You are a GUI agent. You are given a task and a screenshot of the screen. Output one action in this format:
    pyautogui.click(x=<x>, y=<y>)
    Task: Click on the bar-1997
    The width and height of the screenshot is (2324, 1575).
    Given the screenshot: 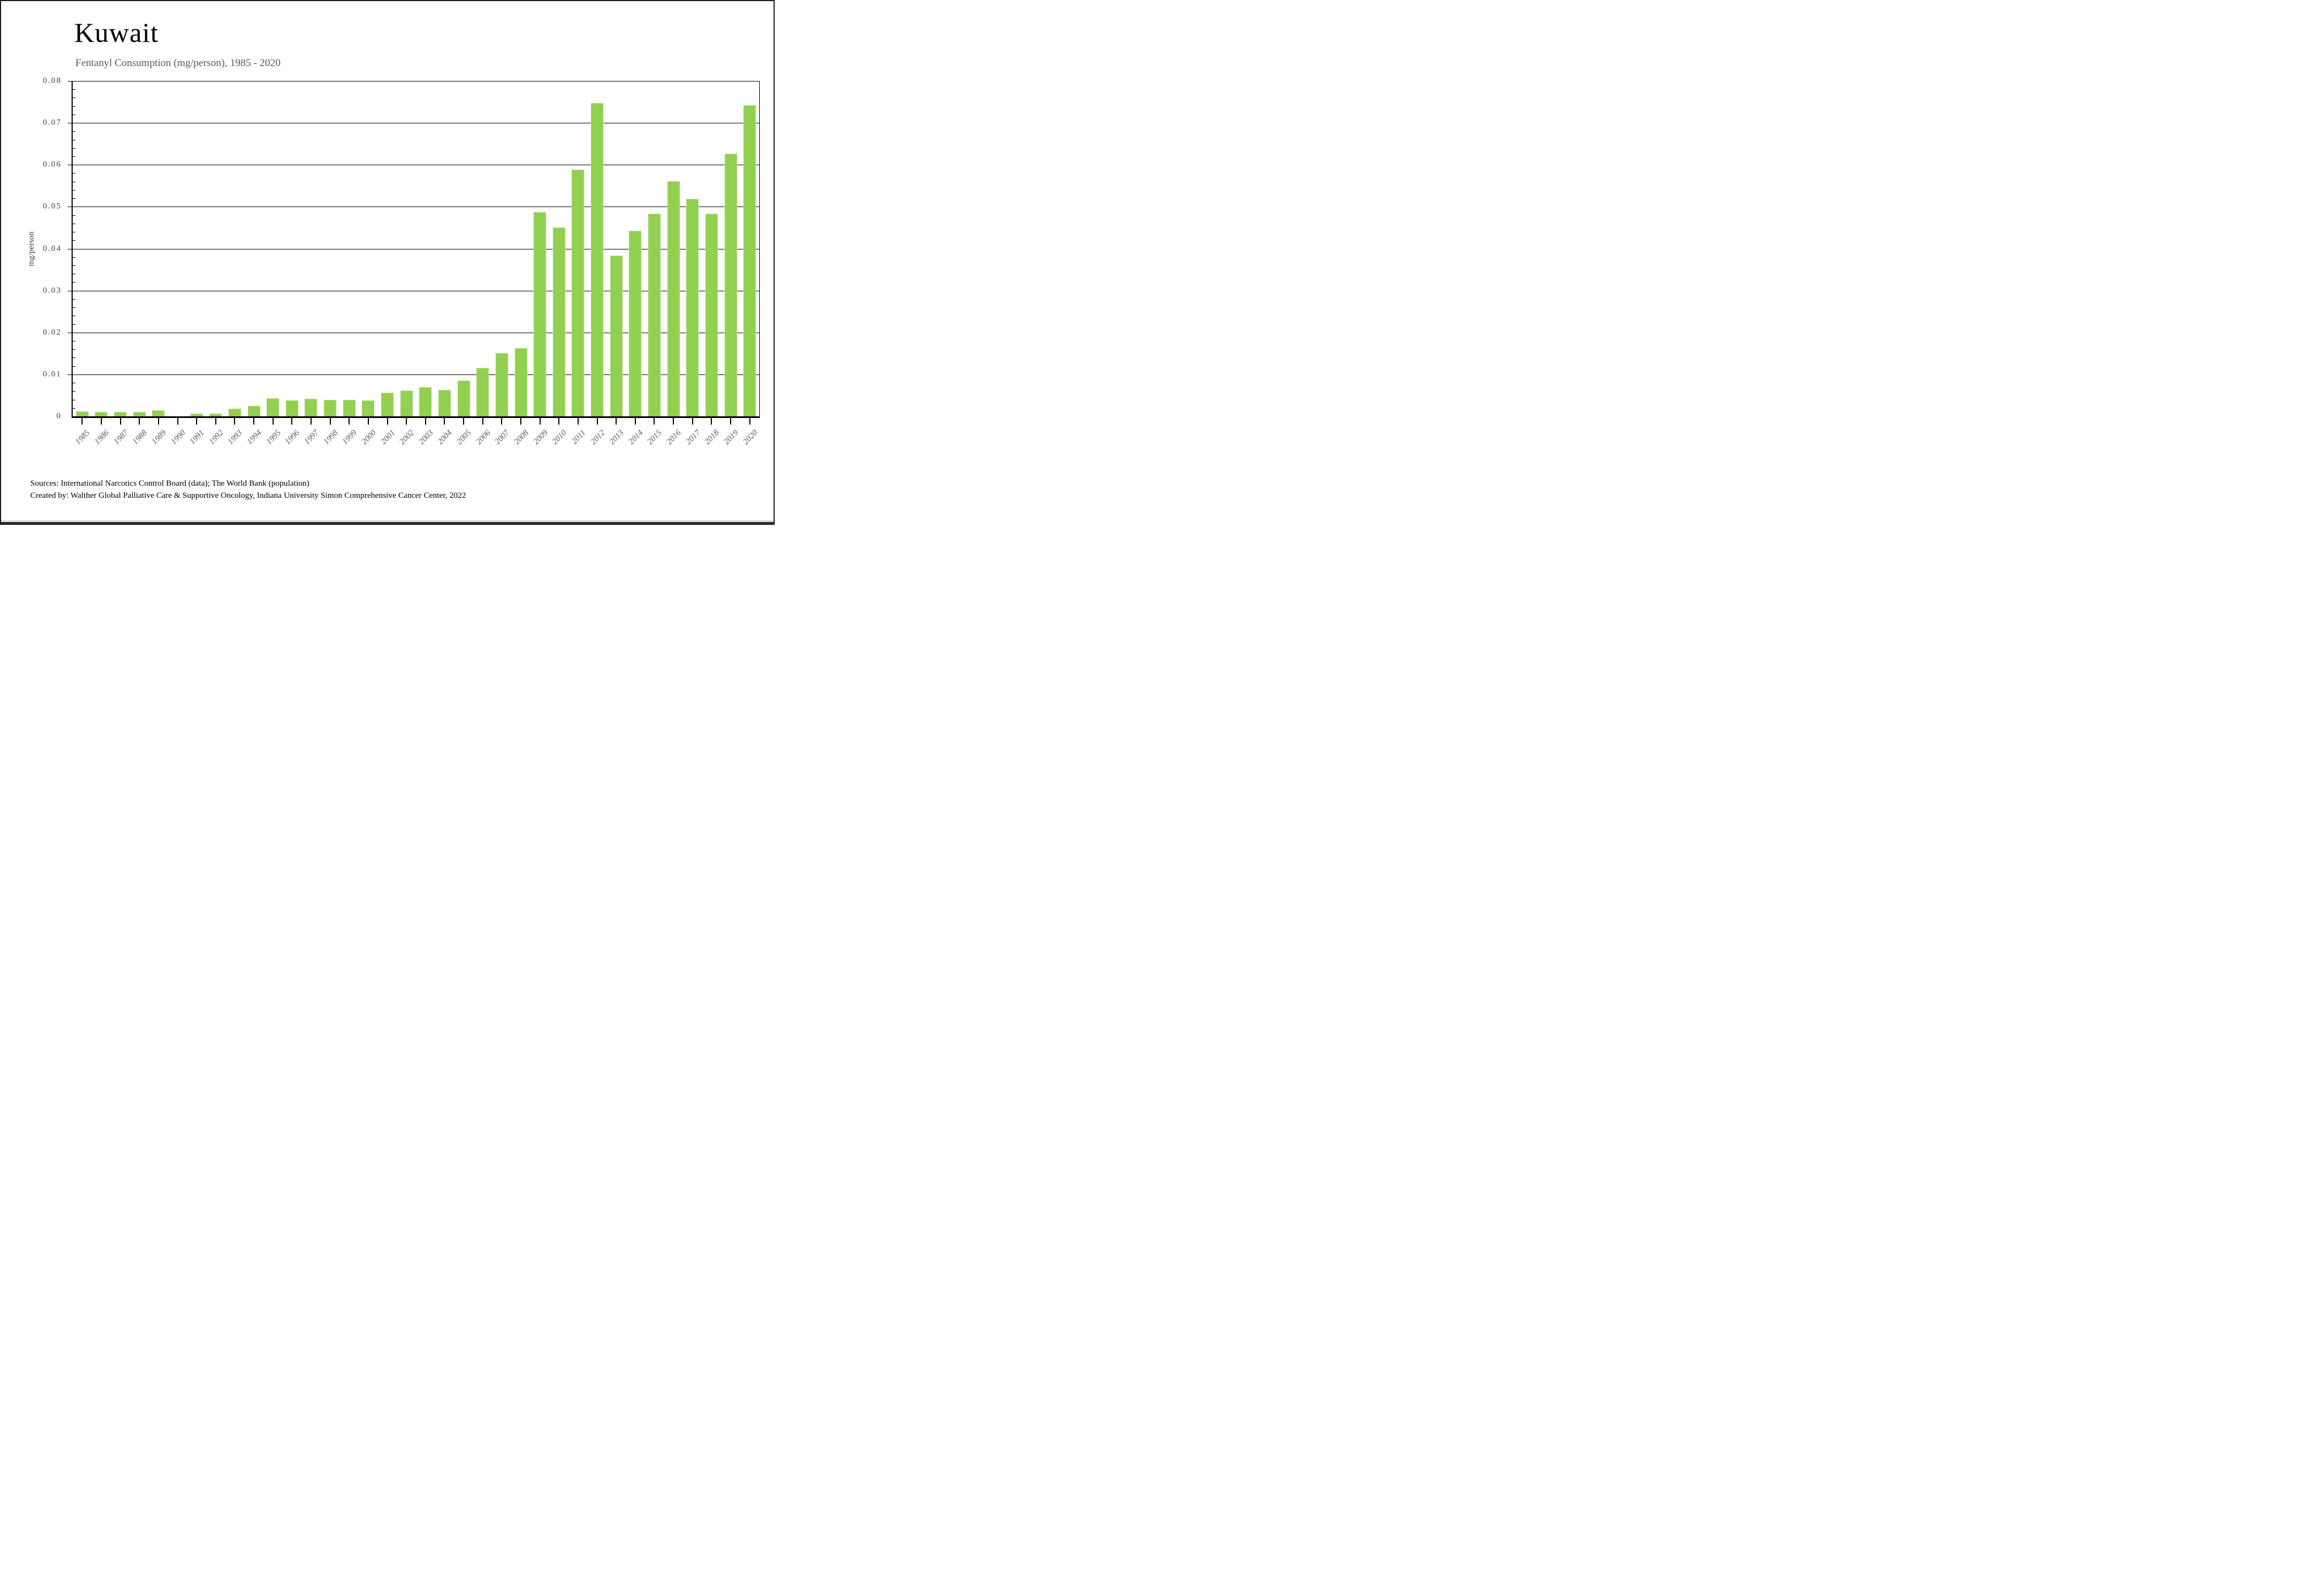 What is the action you would take?
    pyautogui.click(x=311, y=407)
    